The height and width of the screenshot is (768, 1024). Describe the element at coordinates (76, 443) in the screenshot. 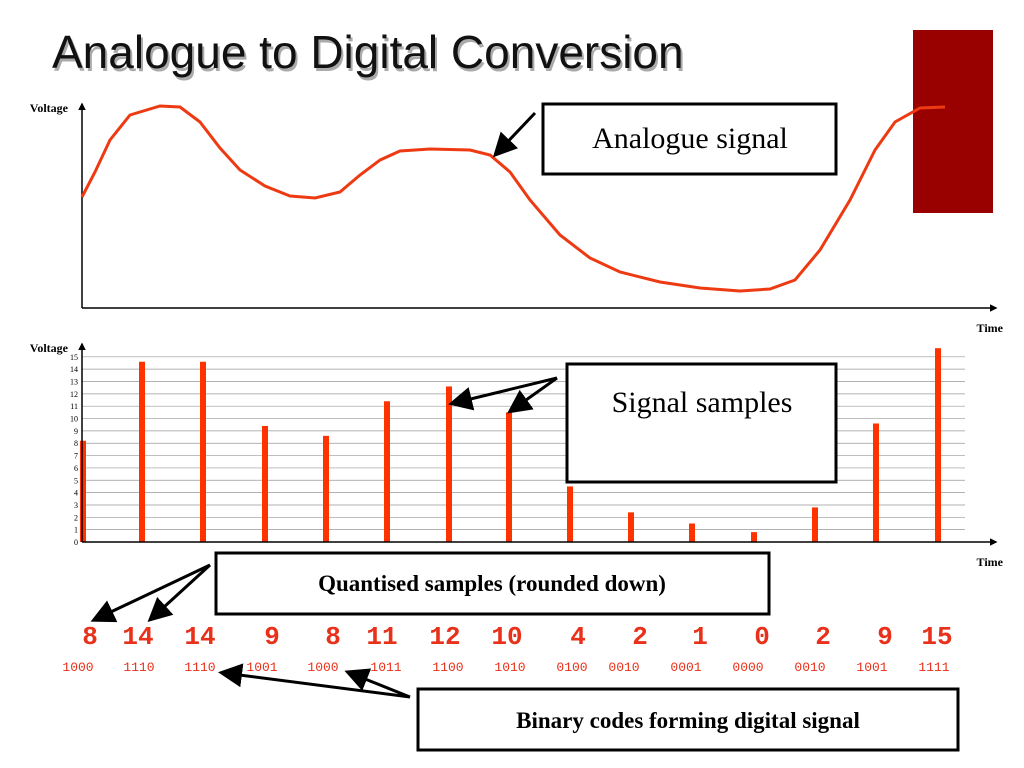

I see `y-tick-label: 8` at that location.